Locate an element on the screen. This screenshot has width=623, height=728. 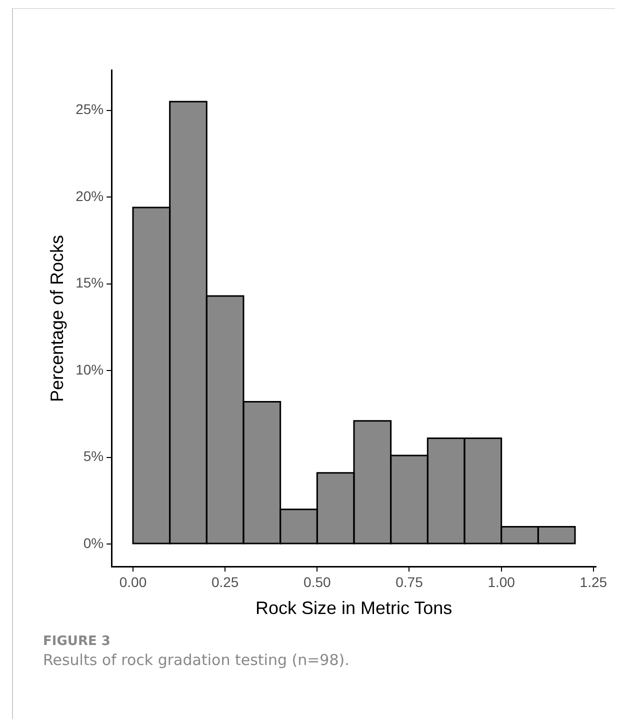
x-axis-title: Rock Size in Metric Tons is located at coordinates (353, 608).